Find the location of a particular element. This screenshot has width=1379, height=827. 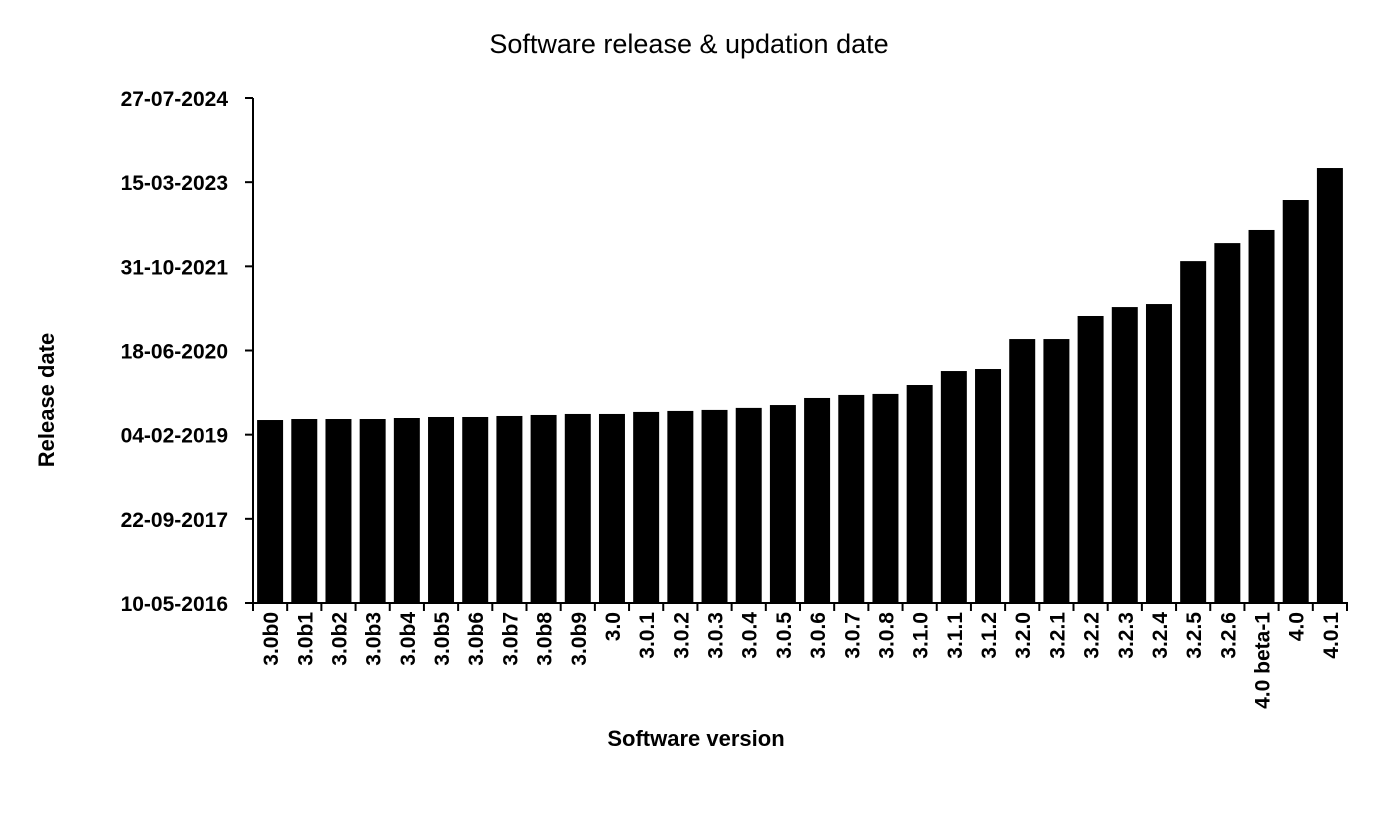

chart-title: Software release & updation date is located at coordinates (688, 44).